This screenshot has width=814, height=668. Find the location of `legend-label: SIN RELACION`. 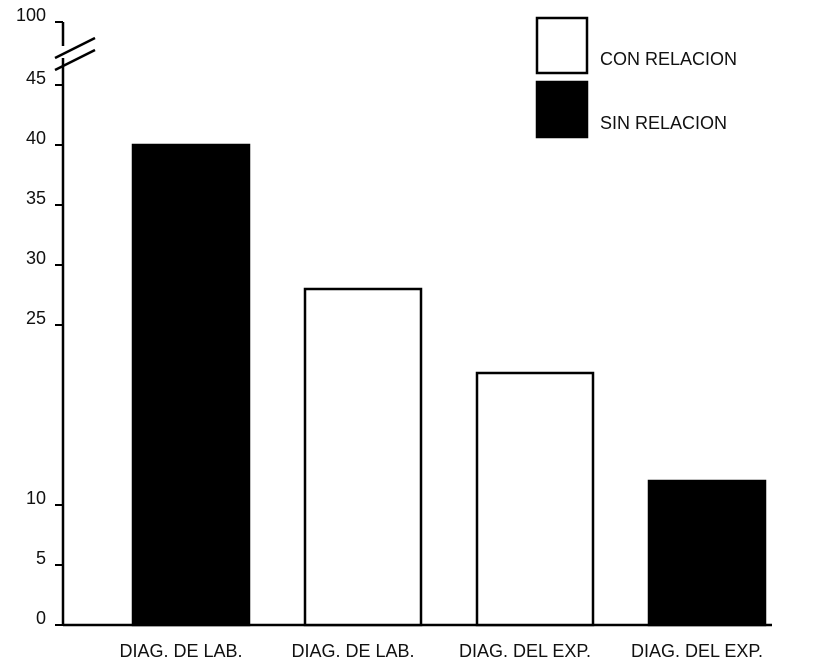

legend-label: SIN RELACION is located at coordinates (663, 123).